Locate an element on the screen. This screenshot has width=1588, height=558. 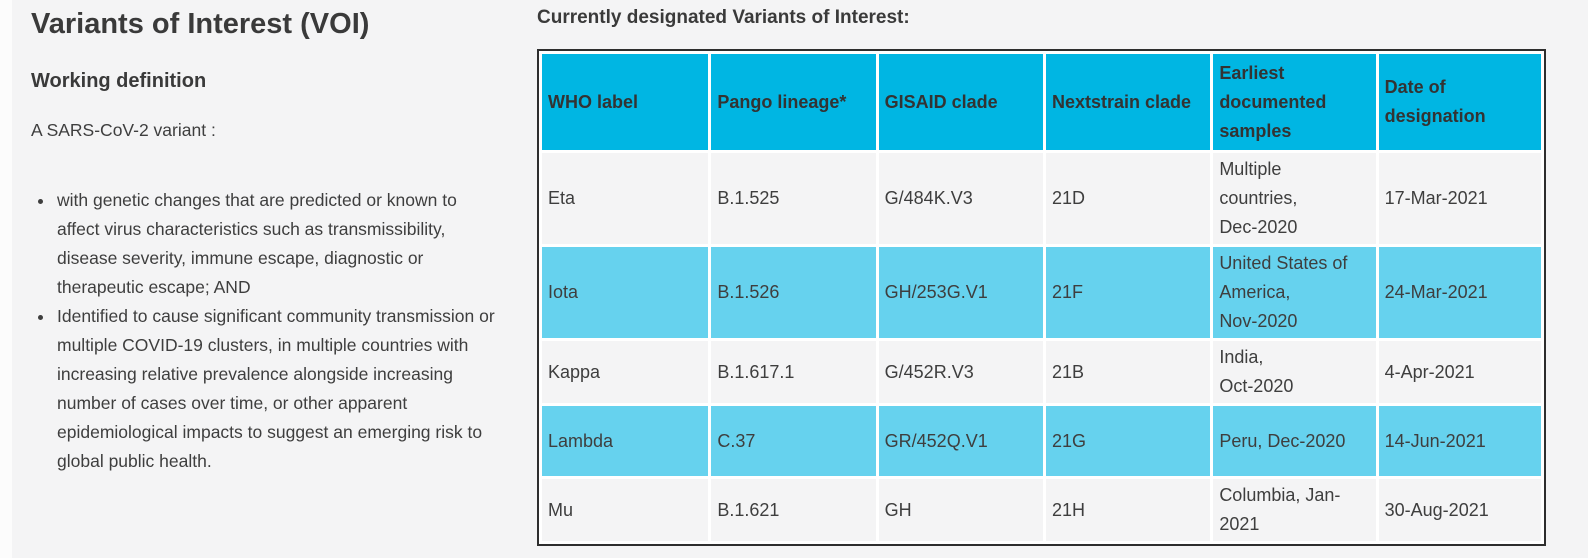
column-header-who-label: WHO label is located at coordinates (625, 102).